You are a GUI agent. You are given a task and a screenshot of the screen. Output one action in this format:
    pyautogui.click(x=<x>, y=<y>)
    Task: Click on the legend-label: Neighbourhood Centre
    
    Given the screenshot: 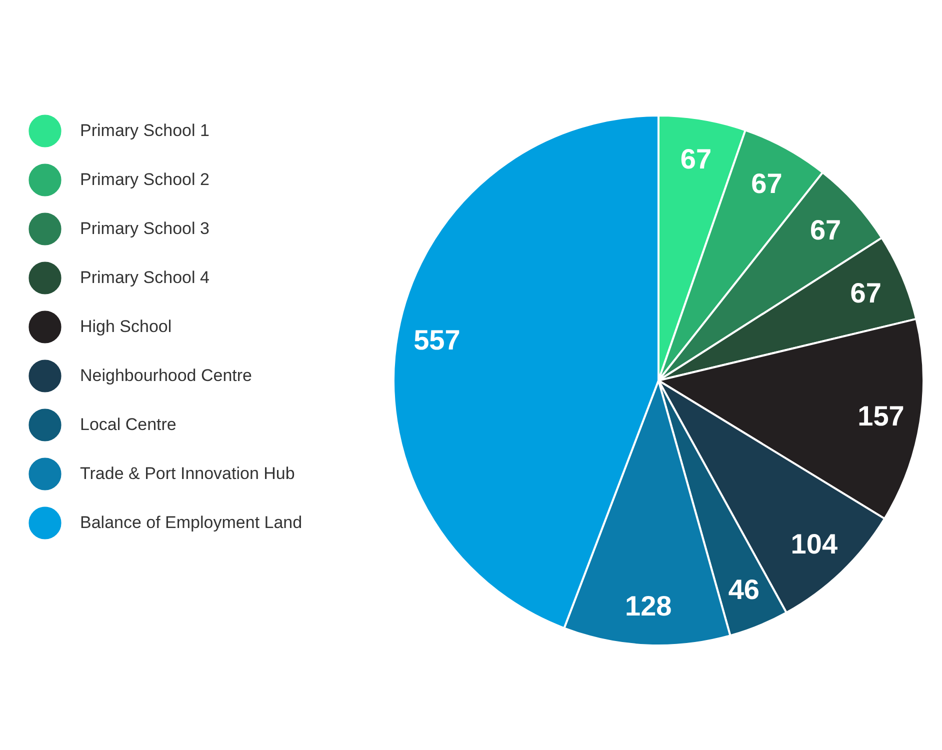 What is the action you would take?
    pyautogui.click(x=166, y=376)
    